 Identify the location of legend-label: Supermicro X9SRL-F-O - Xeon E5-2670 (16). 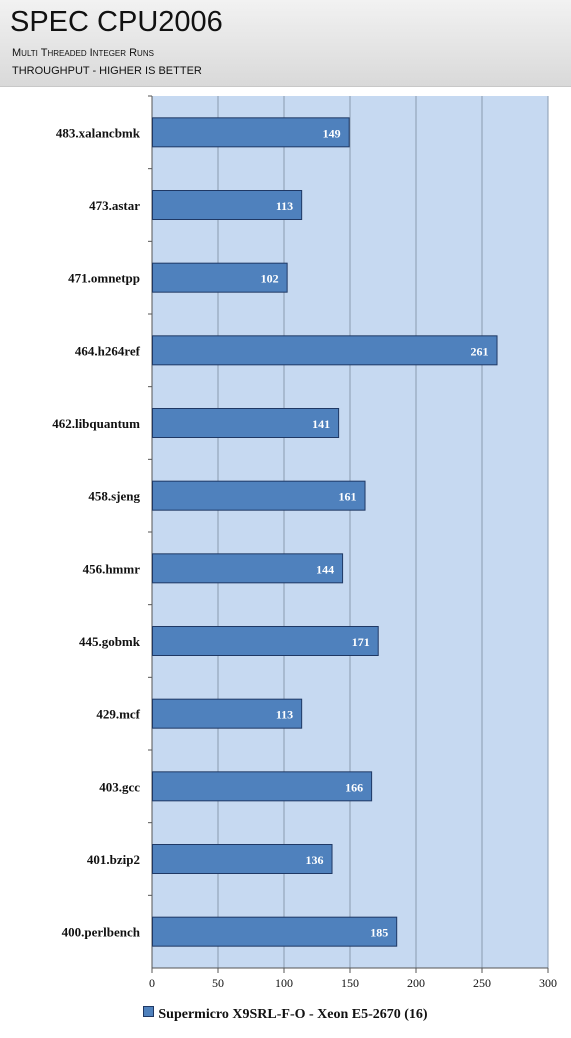
(293, 1014).